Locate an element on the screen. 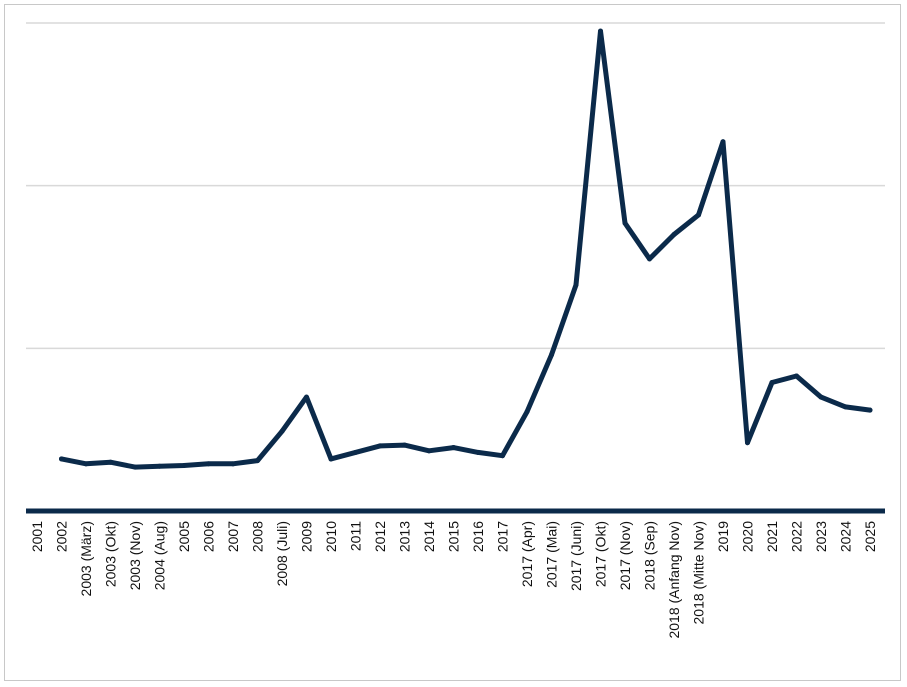 This screenshot has height=687, width=907. x-tick-label: 2017 (Okt) is located at coordinates (601, 554).